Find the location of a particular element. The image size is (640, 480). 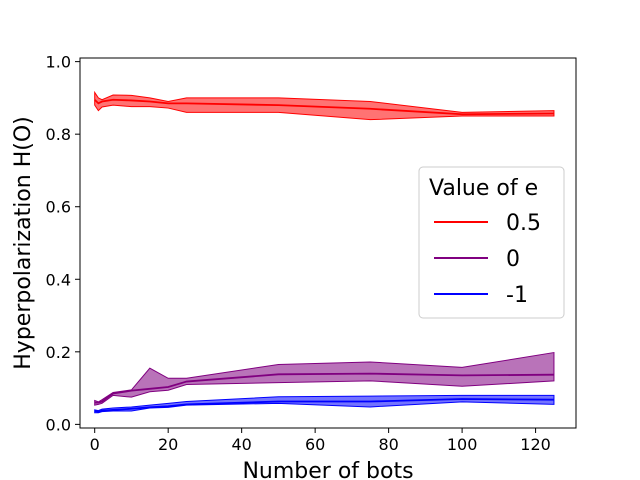

x-tick-label: 120 is located at coordinates (535, 444).